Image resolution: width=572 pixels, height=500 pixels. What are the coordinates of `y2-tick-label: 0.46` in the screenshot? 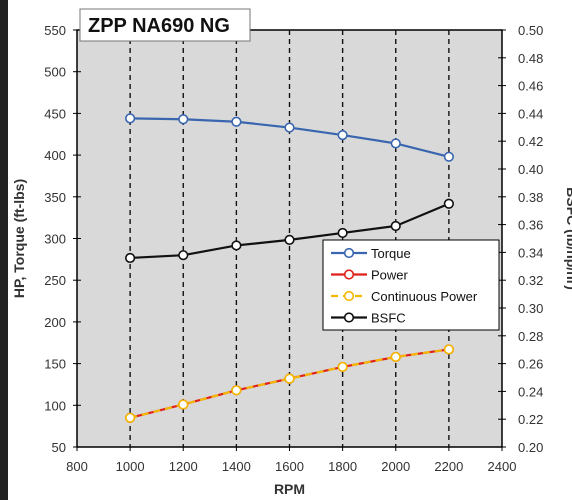 It's located at (530, 86).